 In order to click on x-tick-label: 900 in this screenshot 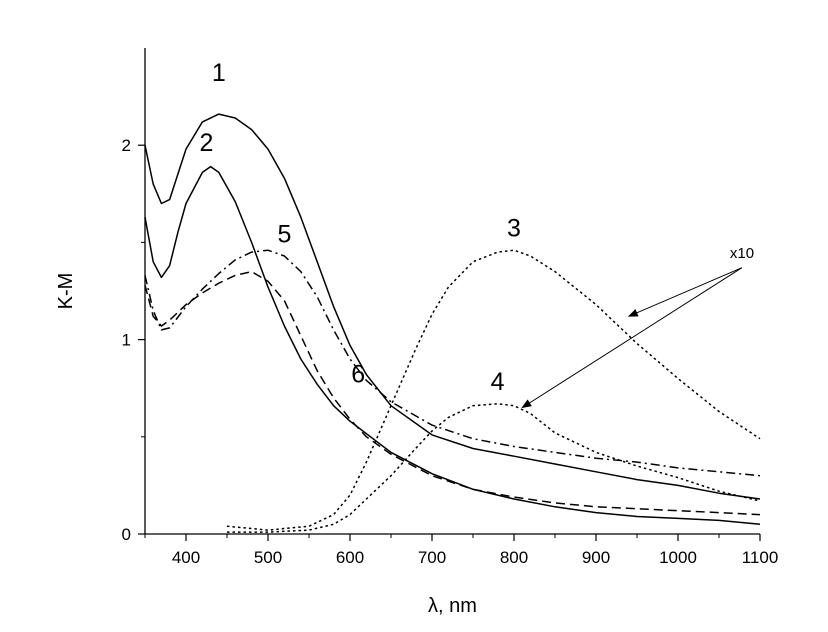, I will do `click(596, 557)`.